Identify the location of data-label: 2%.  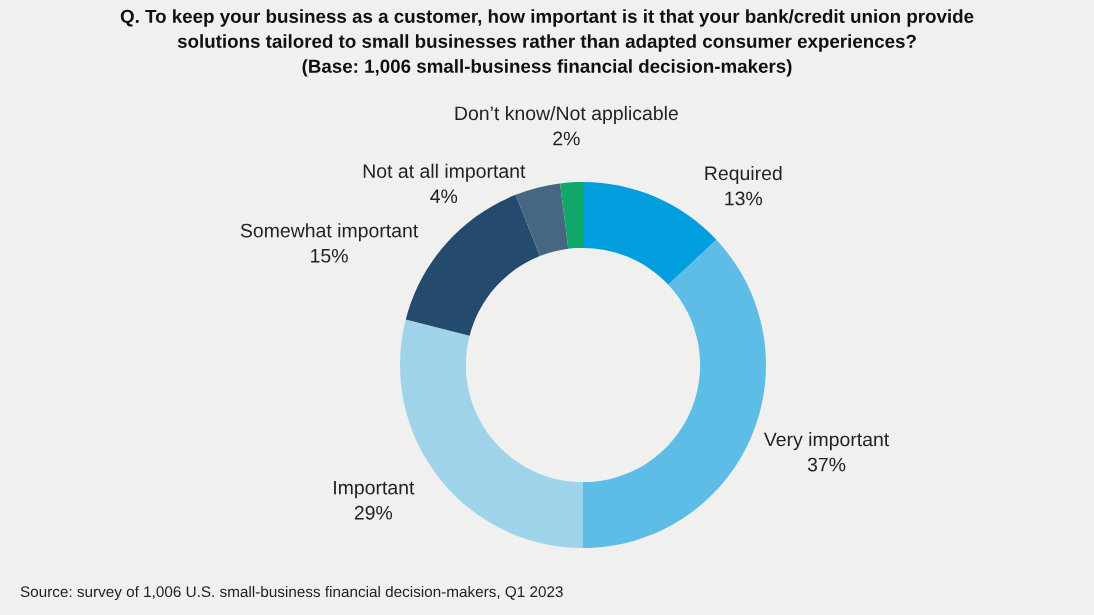
(566, 138).